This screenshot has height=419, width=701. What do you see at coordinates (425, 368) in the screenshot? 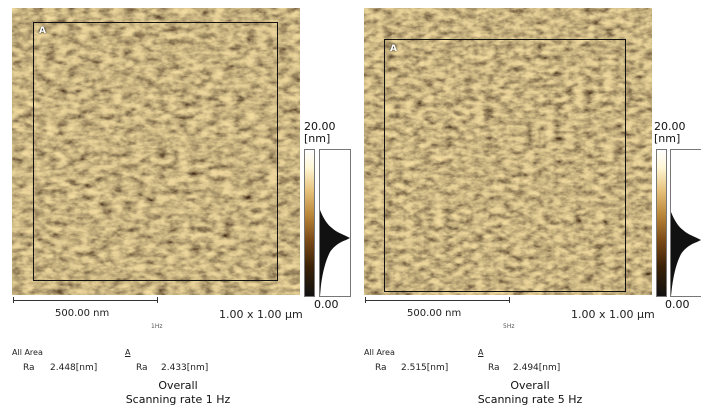
I see `ra-value-all: 2.515[nm]` at bounding box center [425, 368].